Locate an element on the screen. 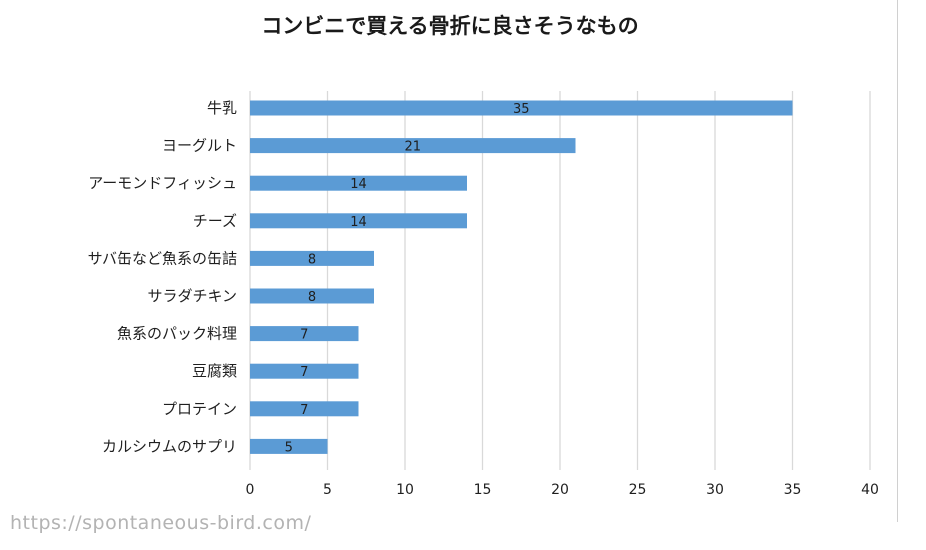 The width and height of the screenshot is (926, 550). category-label: サラダチキン is located at coordinates (192, 296).